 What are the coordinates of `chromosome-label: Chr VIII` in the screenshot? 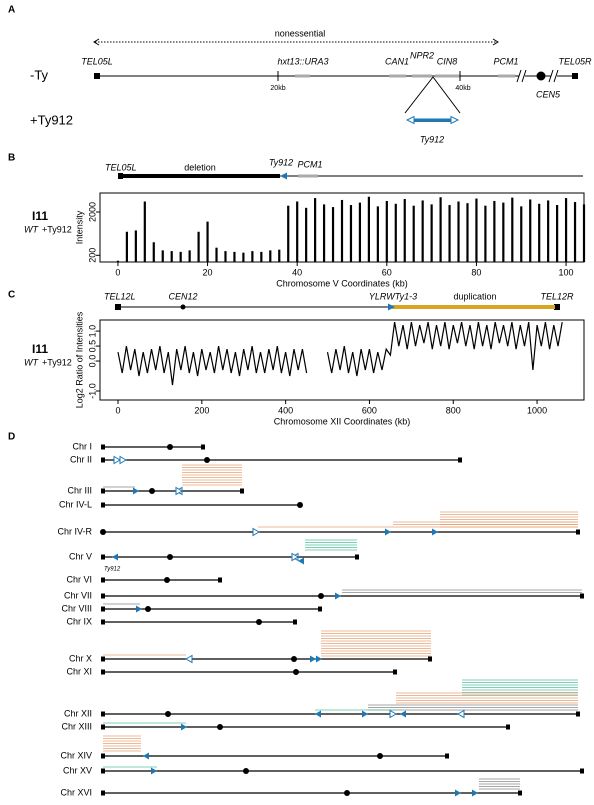 It's located at (76, 608).